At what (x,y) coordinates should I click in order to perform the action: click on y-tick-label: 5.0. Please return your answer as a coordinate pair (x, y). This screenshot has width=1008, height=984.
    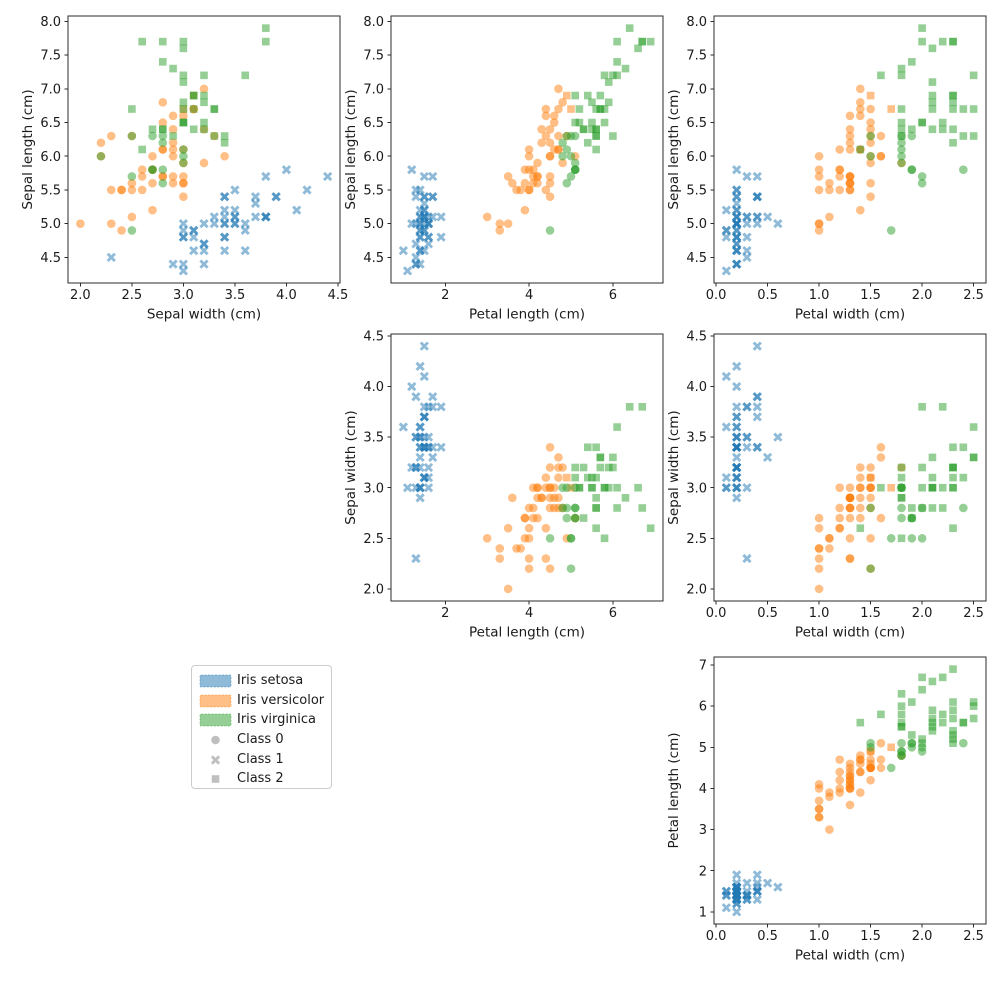
    Looking at the image, I should click on (50, 224).